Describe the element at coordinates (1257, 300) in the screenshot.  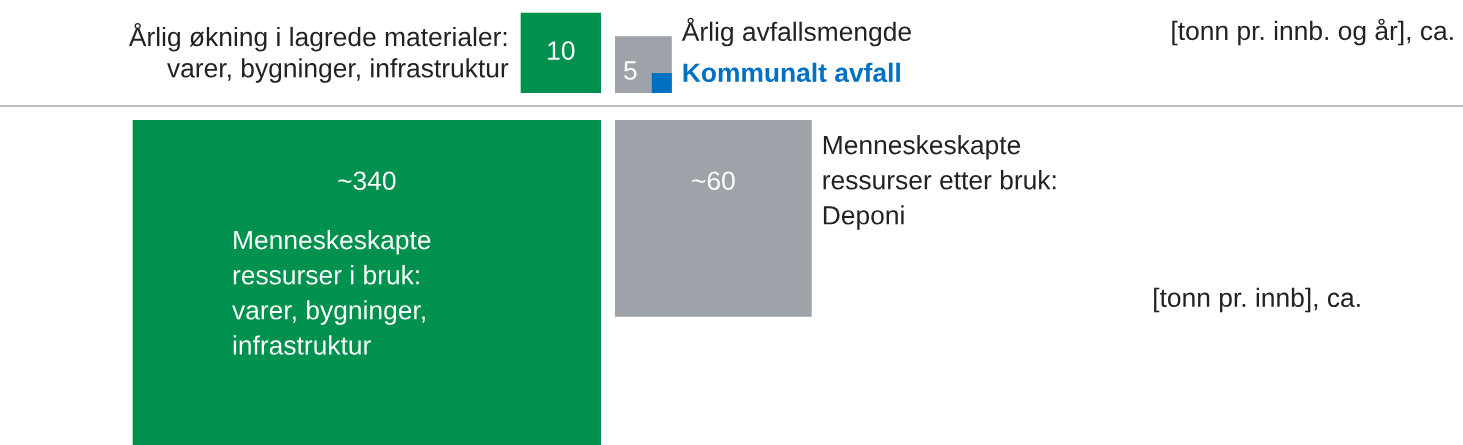
I see `text: [tonn pr. innb], ca.` at that location.